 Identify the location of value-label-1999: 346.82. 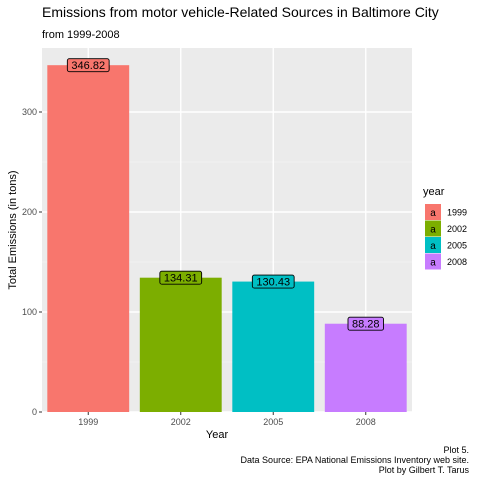
(88, 66).